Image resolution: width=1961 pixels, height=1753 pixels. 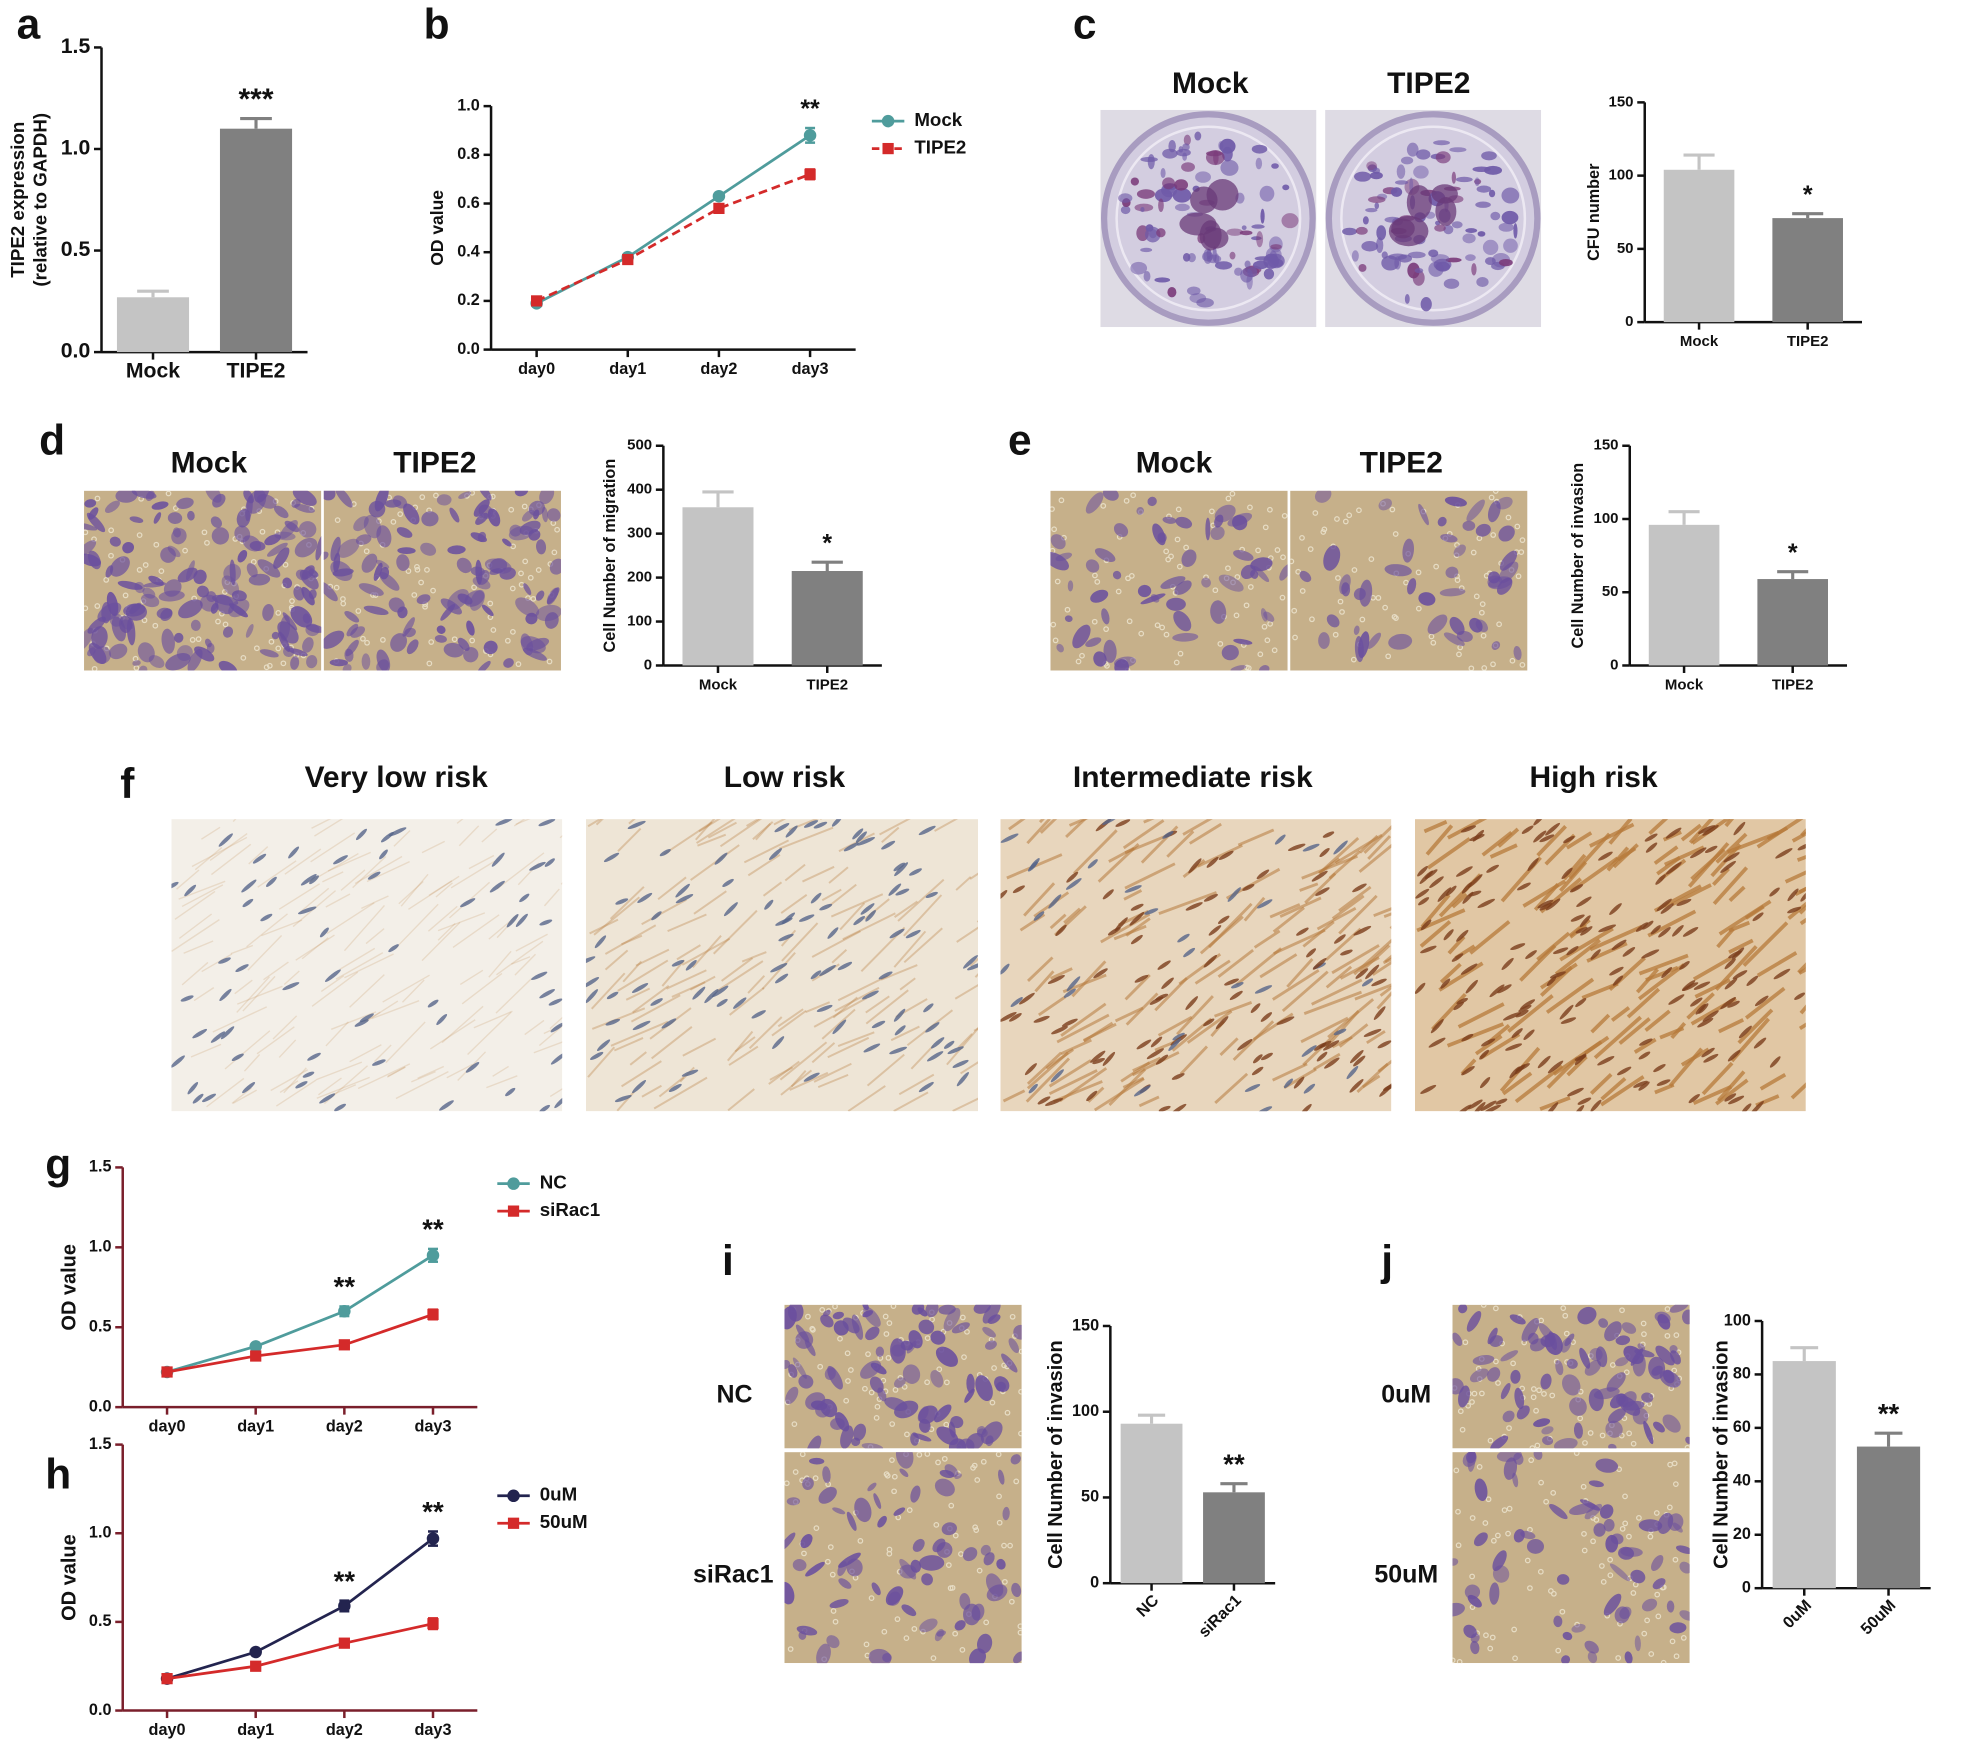 What do you see at coordinates (468, 300) in the screenshot?
I see `y-tick-label: 0.2` at bounding box center [468, 300].